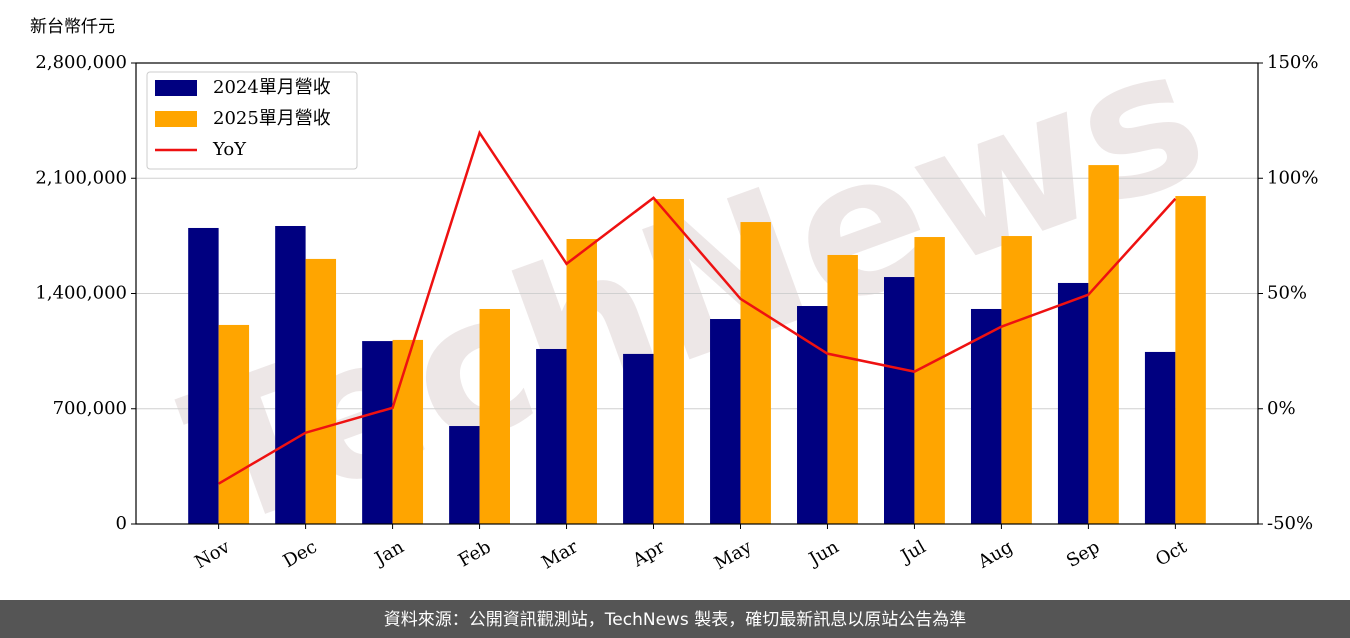  I want to click on x-tick-label: Oct, so click(1171, 553).